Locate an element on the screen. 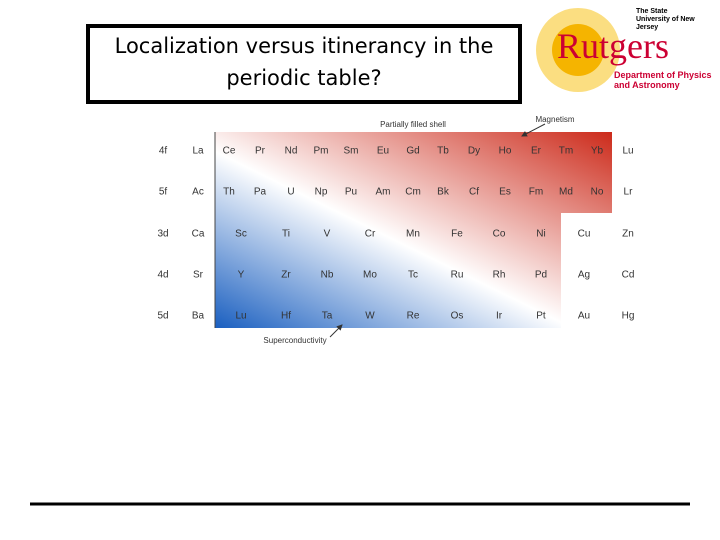 The width and height of the screenshot is (720, 540). row-label: 4f is located at coordinates (163, 151).